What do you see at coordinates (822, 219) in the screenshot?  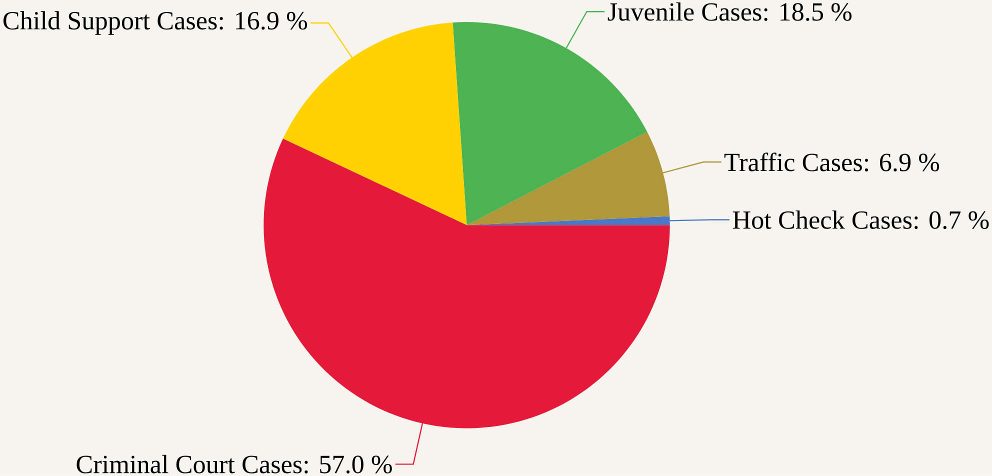 I see `slice-label: Hot Check Cases` at bounding box center [822, 219].